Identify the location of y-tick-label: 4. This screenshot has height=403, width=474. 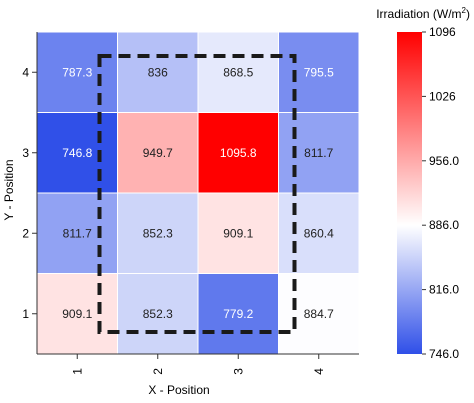
(25, 72).